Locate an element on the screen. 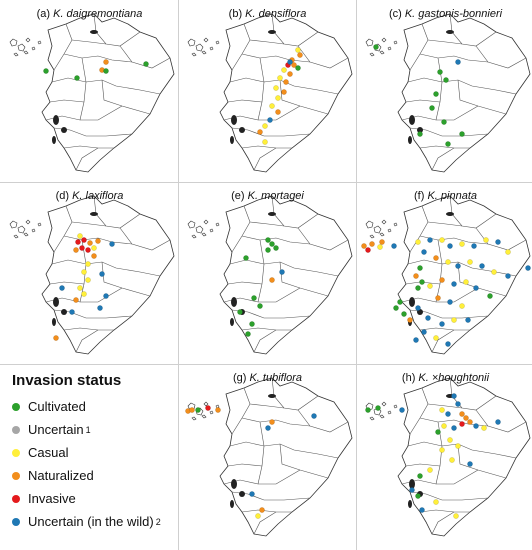  panel-letter: (h) is located at coordinates (410, 378).